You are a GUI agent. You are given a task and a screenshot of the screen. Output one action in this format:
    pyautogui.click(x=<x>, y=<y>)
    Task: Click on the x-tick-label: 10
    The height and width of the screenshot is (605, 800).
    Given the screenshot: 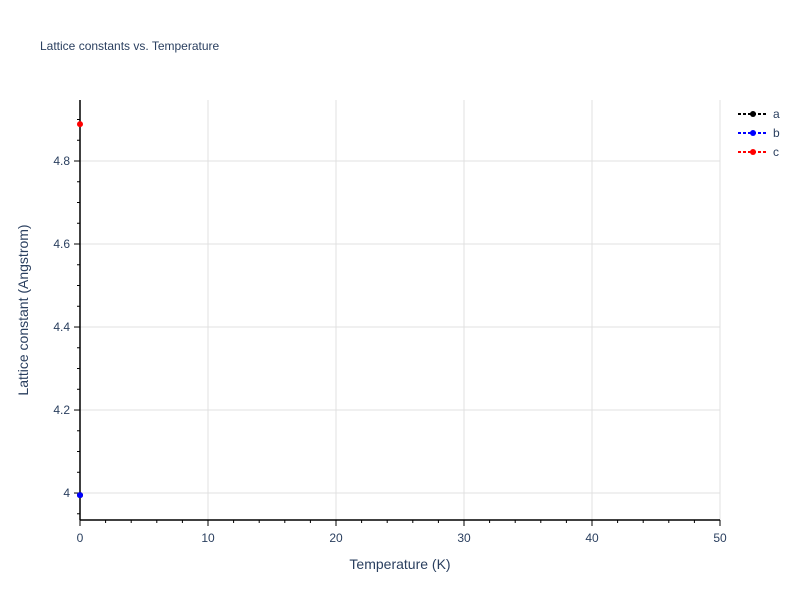 What is the action you would take?
    pyautogui.click(x=208, y=538)
    